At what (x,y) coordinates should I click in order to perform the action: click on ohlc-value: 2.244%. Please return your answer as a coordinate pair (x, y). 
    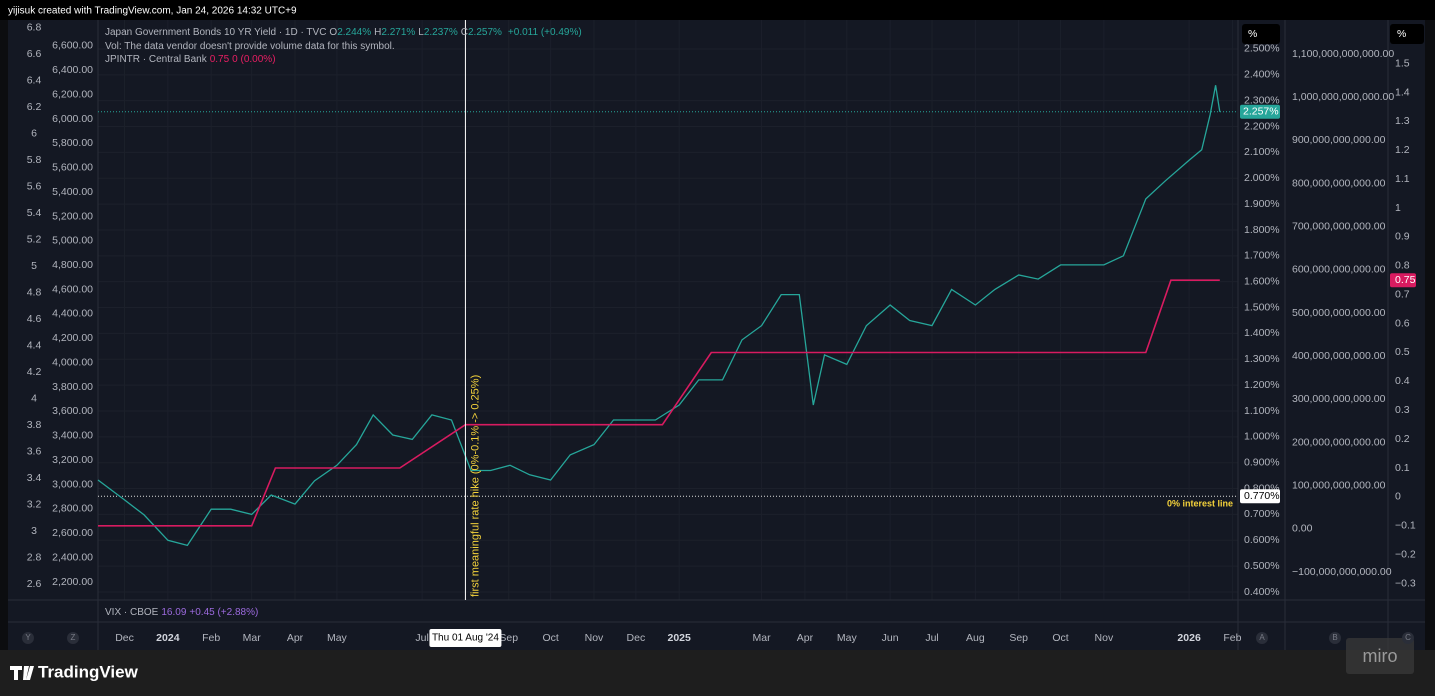
    Looking at the image, I should click on (354, 32).